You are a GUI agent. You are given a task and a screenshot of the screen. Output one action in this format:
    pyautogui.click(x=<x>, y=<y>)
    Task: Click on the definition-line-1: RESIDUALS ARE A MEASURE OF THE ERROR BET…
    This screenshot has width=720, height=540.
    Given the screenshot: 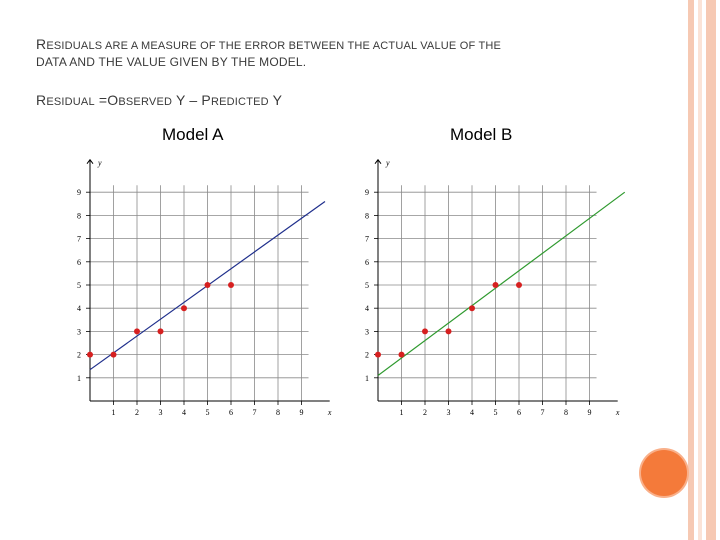 What is the action you would take?
    pyautogui.click(x=269, y=44)
    